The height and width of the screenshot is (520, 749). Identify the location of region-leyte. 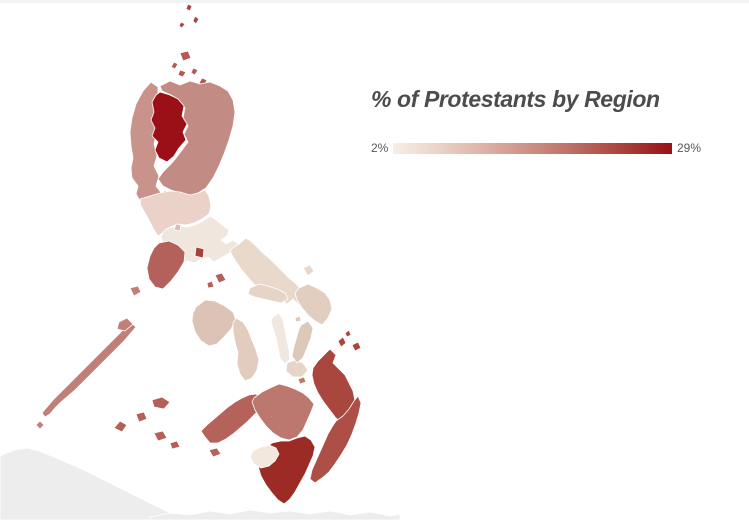
(302, 339).